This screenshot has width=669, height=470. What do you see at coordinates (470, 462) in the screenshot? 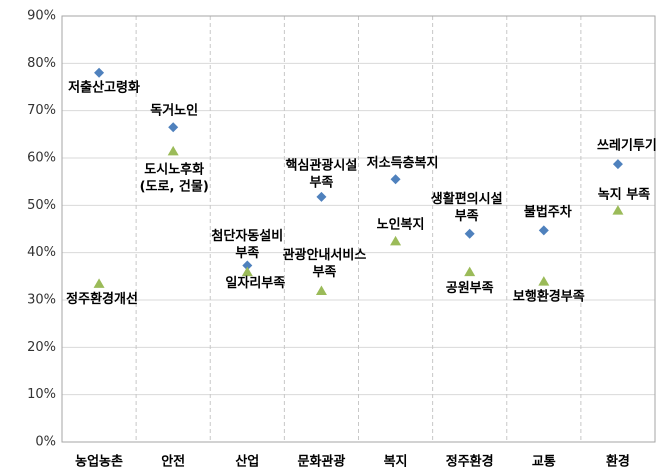
I see `x-tick-label: 정주환경` at bounding box center [470, 462].